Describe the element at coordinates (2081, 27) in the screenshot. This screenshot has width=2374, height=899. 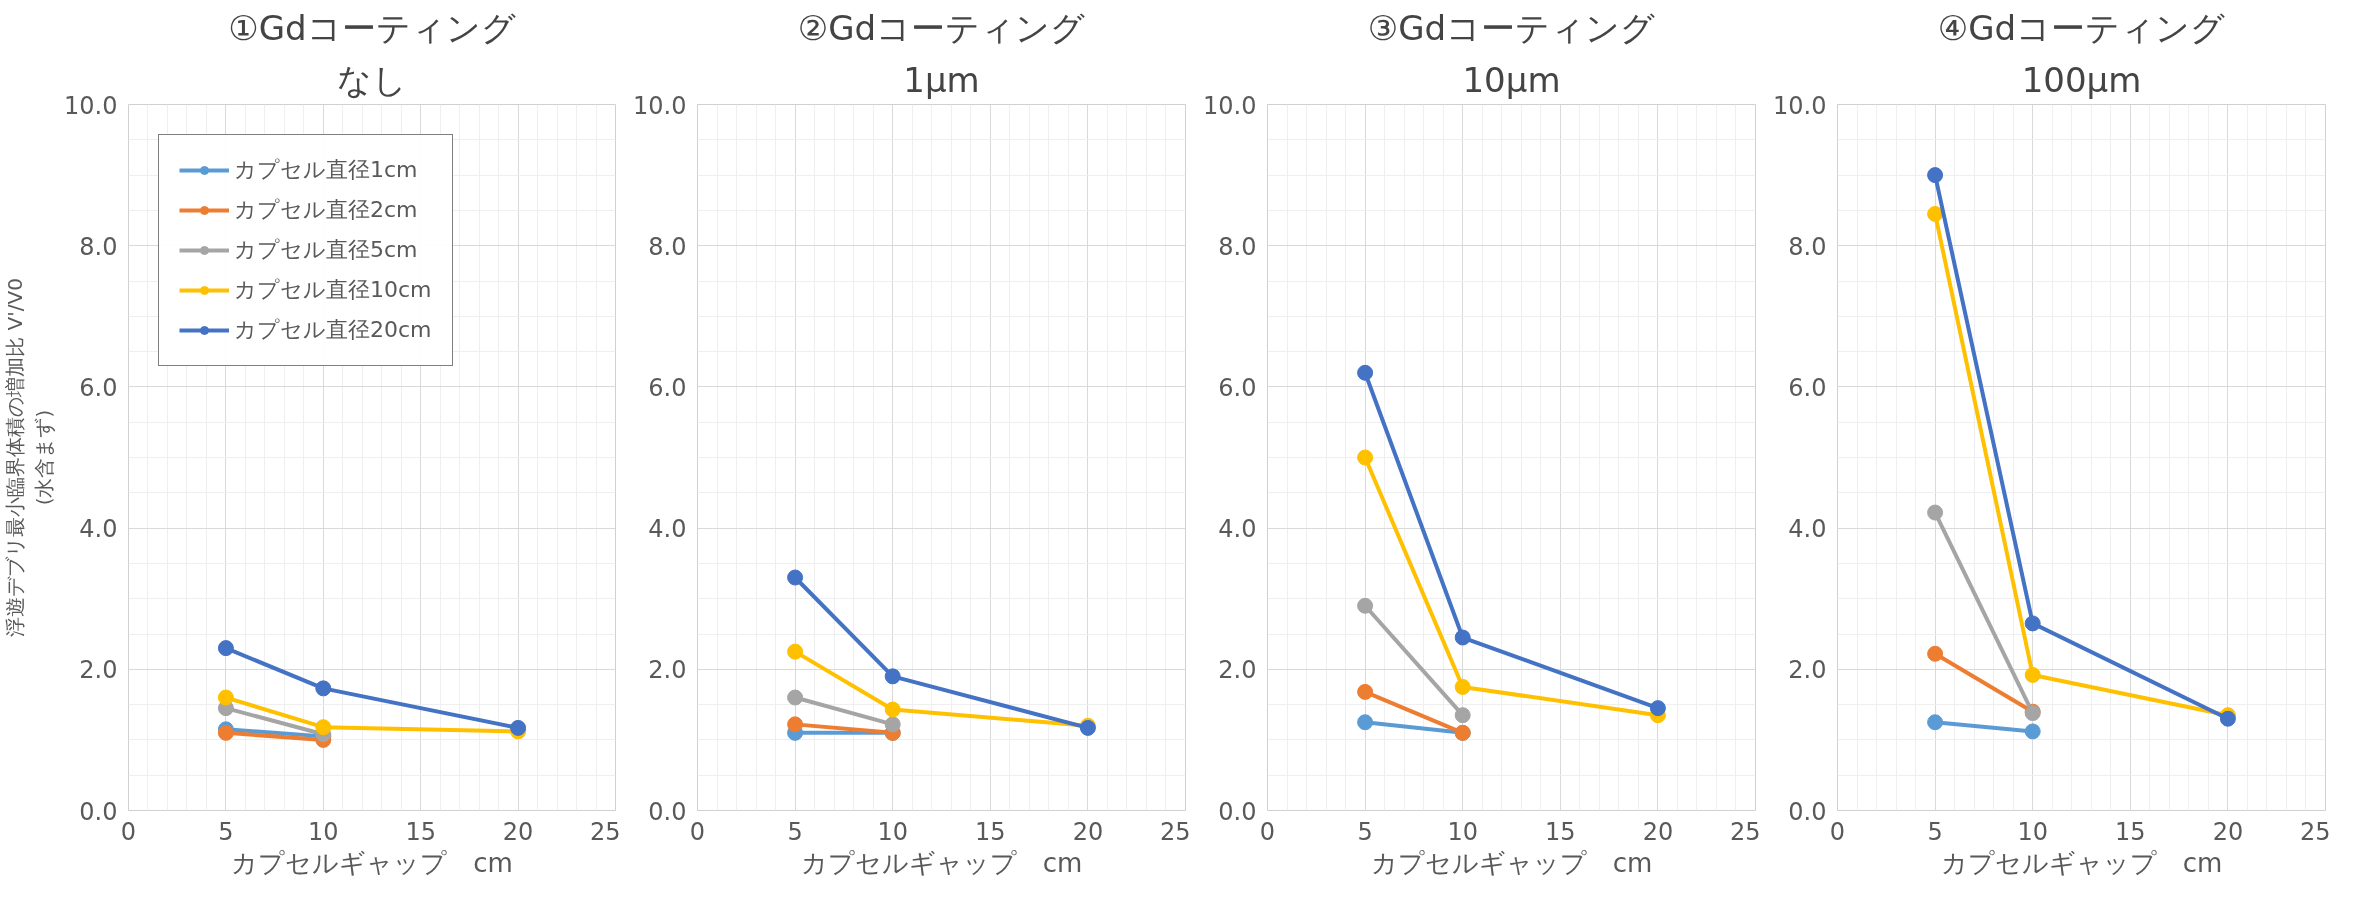
I see `chart-title: ④Gdコーティング` at that location.